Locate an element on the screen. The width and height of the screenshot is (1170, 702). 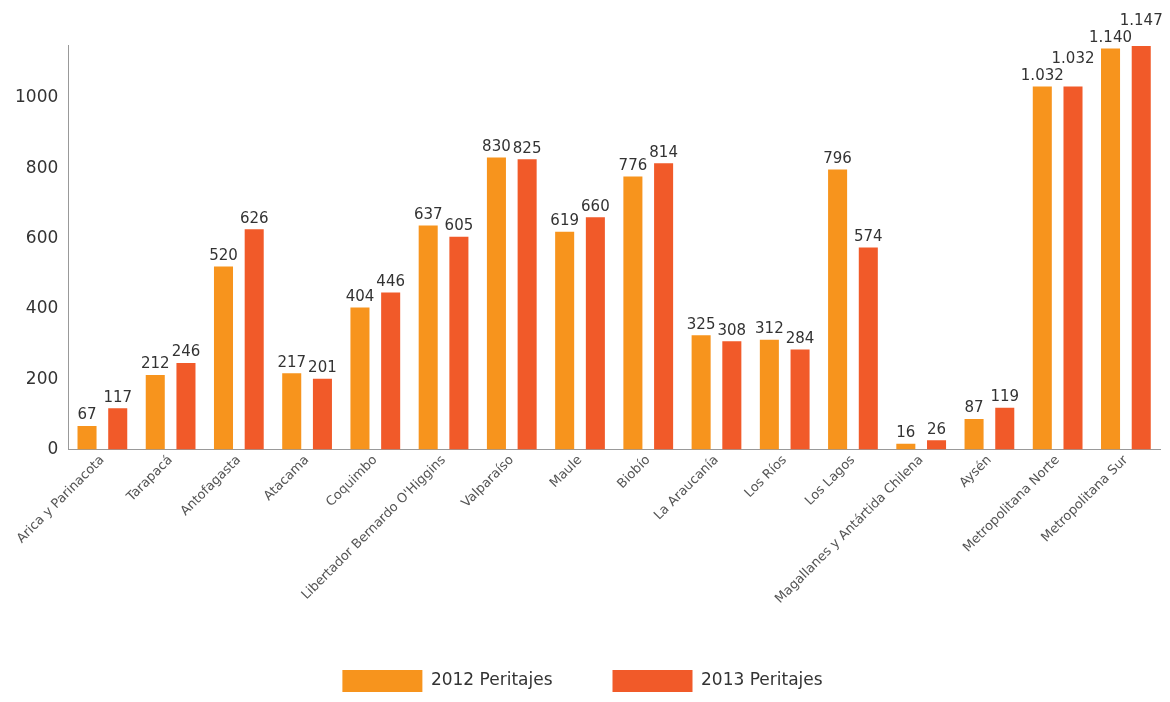
data-label: 660 is located at coordinates (595, 205).